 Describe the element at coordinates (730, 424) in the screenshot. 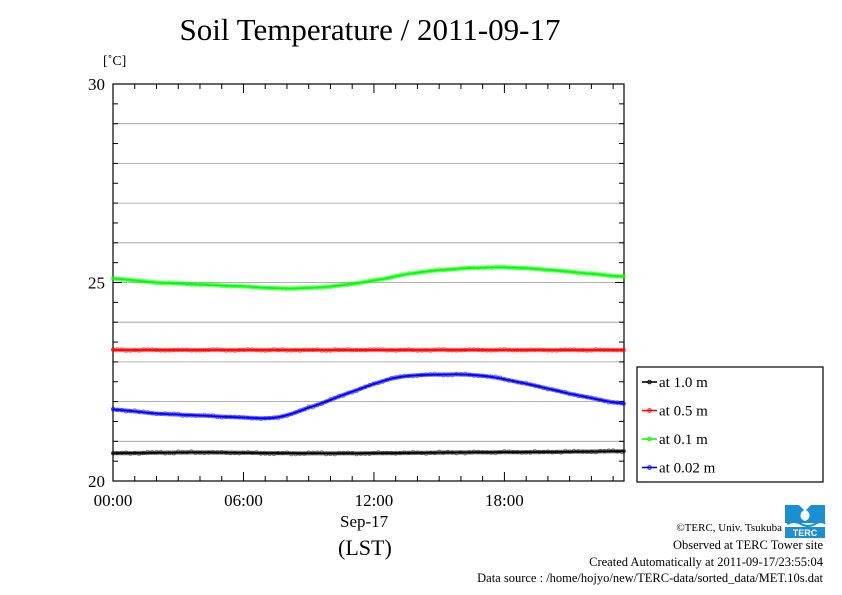

I see `legend-box` at that location.